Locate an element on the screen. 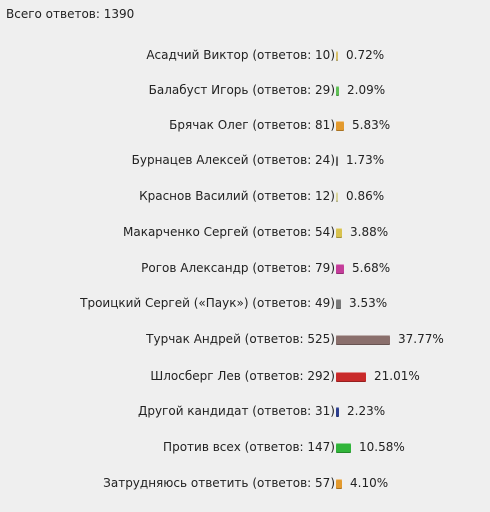 This screenshot has height=512, width=490. result-percent: 0.72% is located at coordinates (365, 55).